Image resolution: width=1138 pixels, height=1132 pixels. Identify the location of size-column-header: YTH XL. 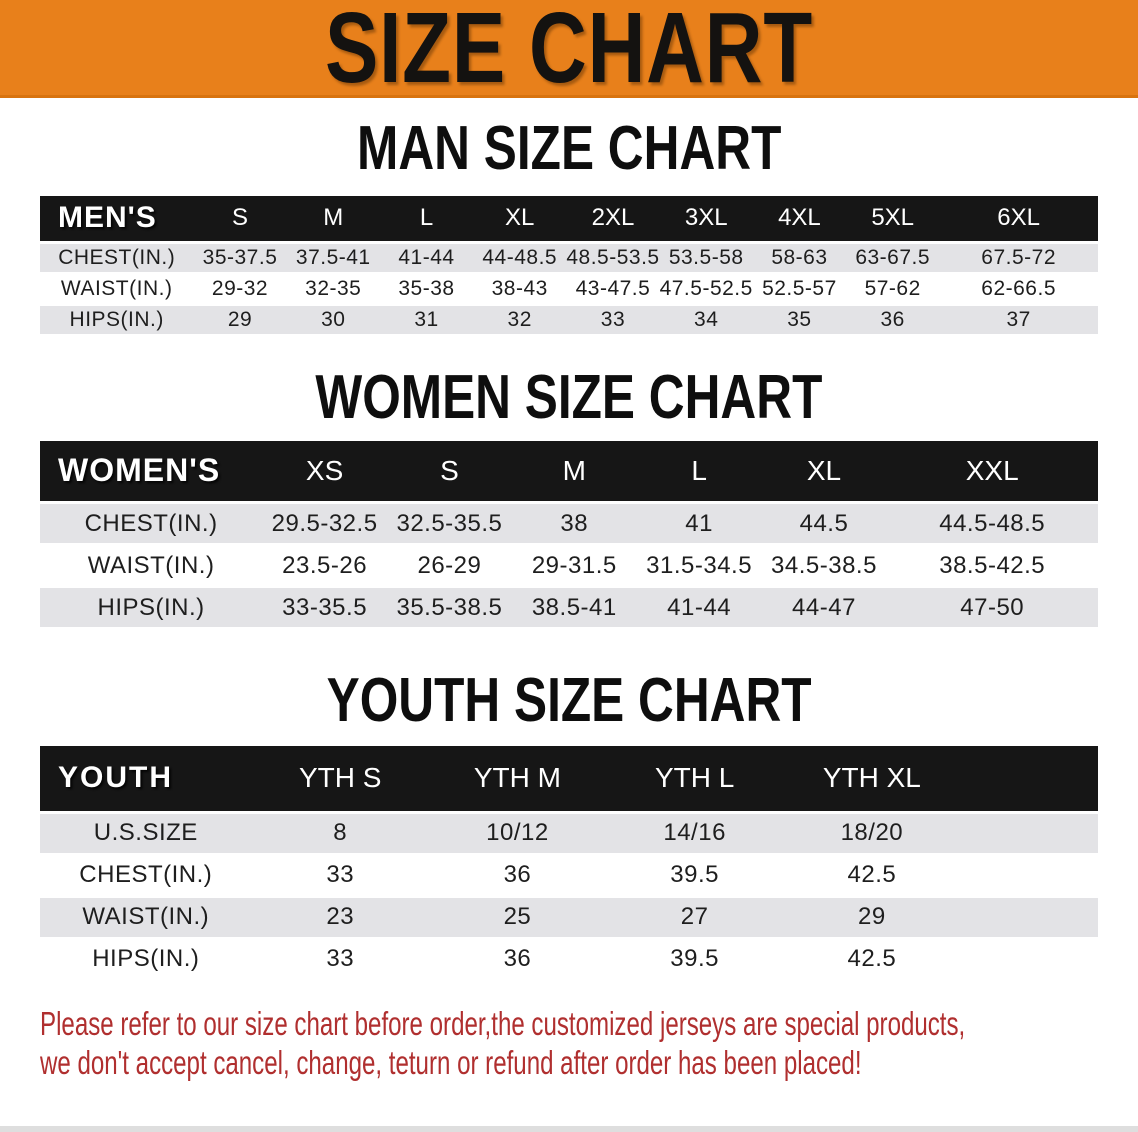
(872, 779).